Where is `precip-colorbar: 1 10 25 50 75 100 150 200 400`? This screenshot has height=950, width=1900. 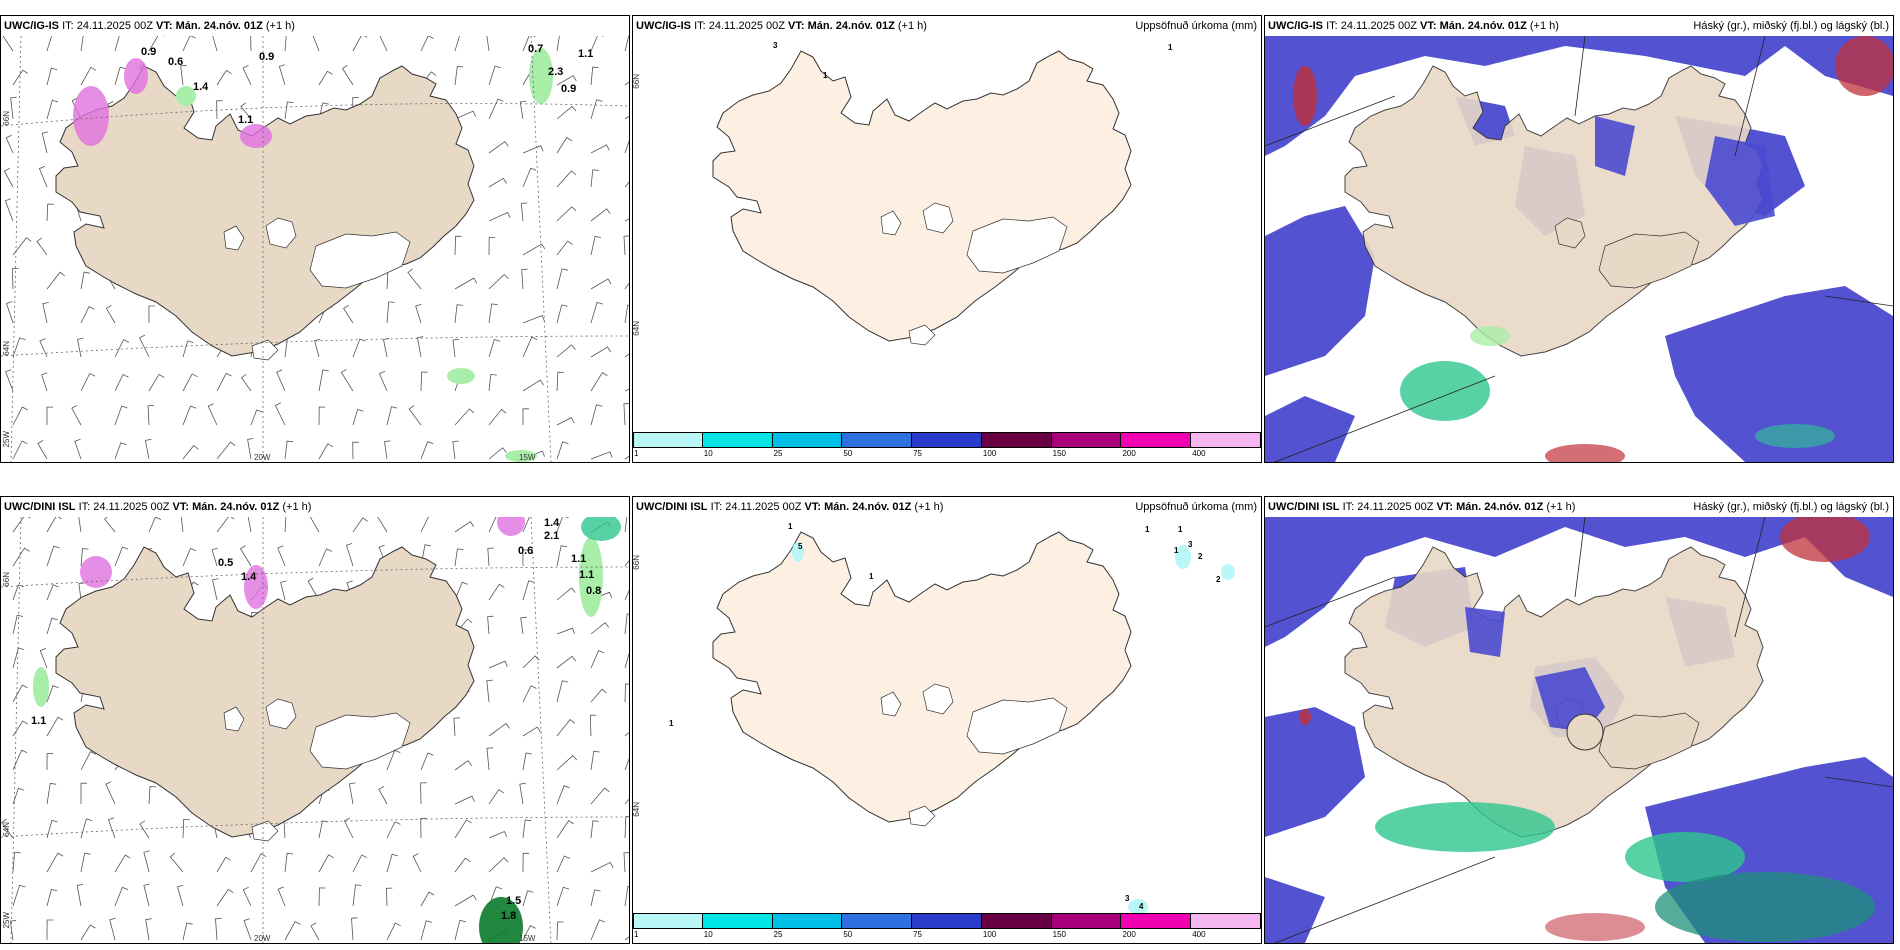
precip-colorbar: 1 10 25 50 75 100 150 200 400 is located at coordinates (947, 928).